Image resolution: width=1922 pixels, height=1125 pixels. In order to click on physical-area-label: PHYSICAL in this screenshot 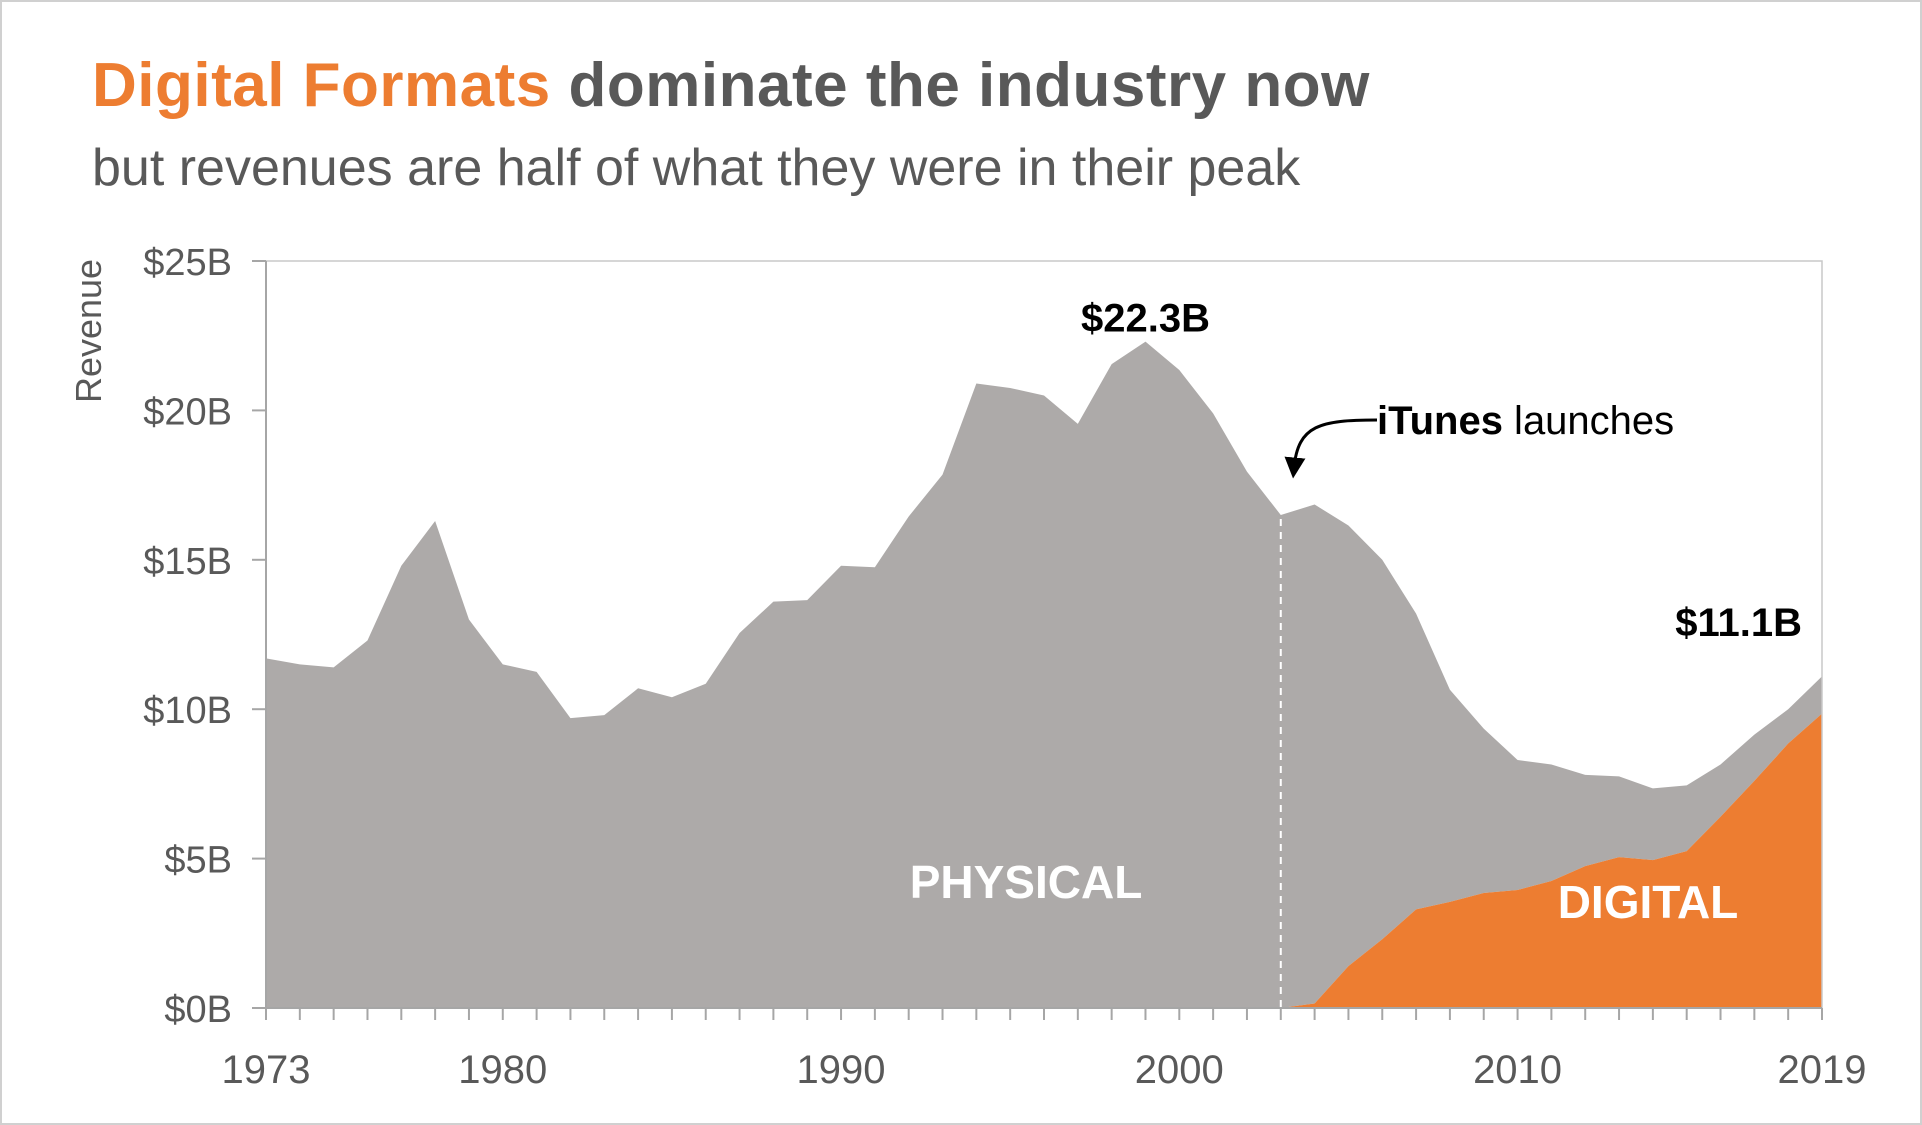, I will do `click(1026, 882)`.